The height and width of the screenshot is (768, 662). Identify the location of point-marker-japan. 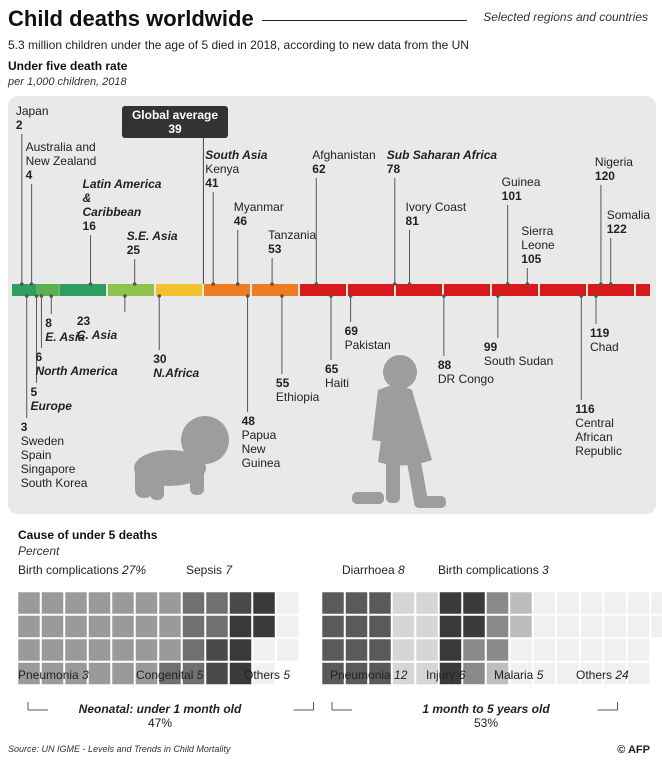
(22, 284).